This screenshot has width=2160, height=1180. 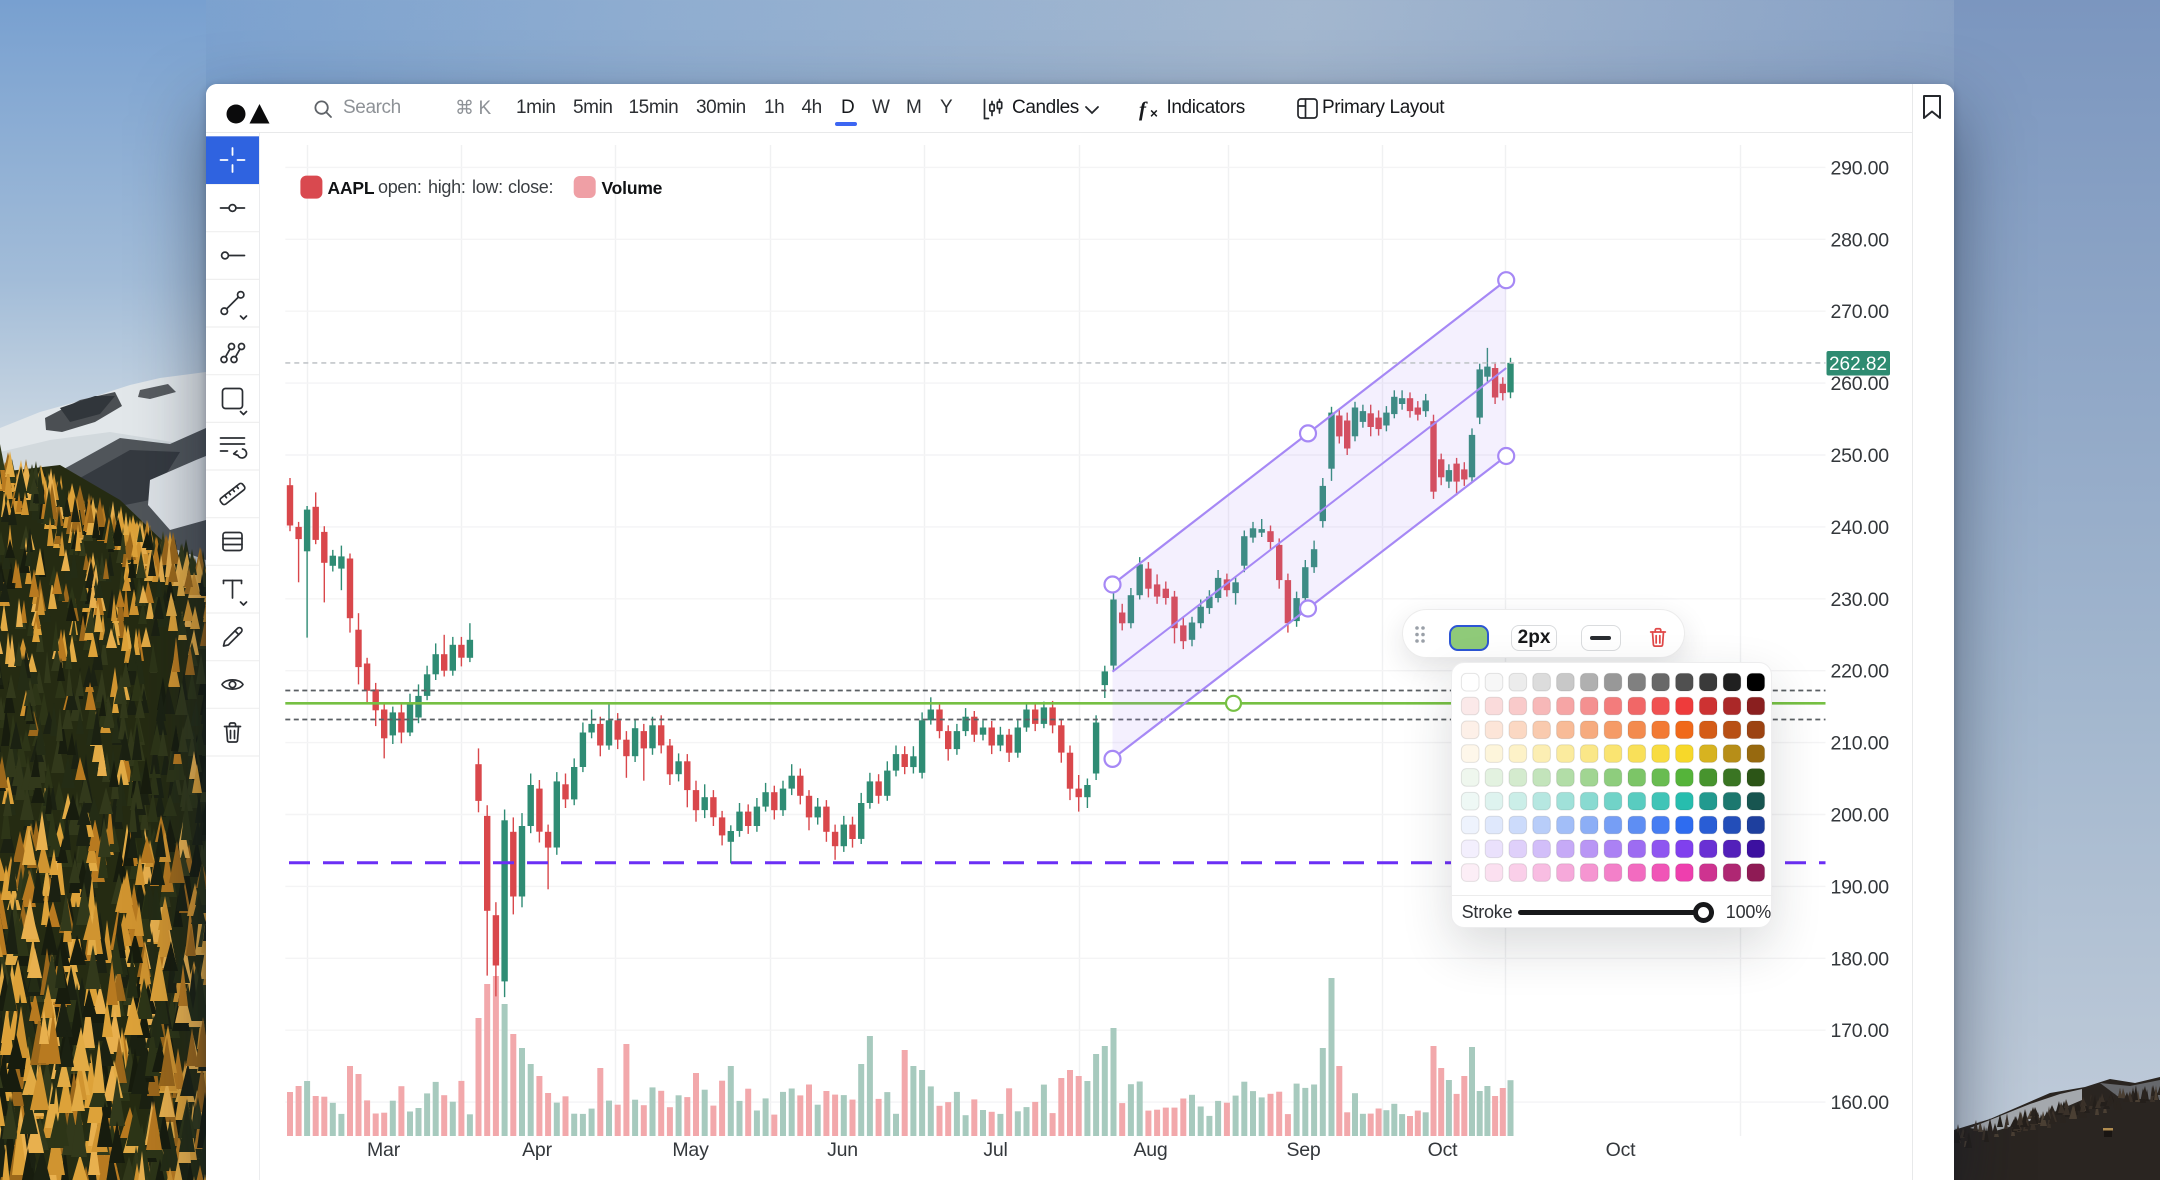 What do you see at coordinates (350, 188) in the screenshot?
I see `svg-text: AAPL` at bounding box center [350, 188].